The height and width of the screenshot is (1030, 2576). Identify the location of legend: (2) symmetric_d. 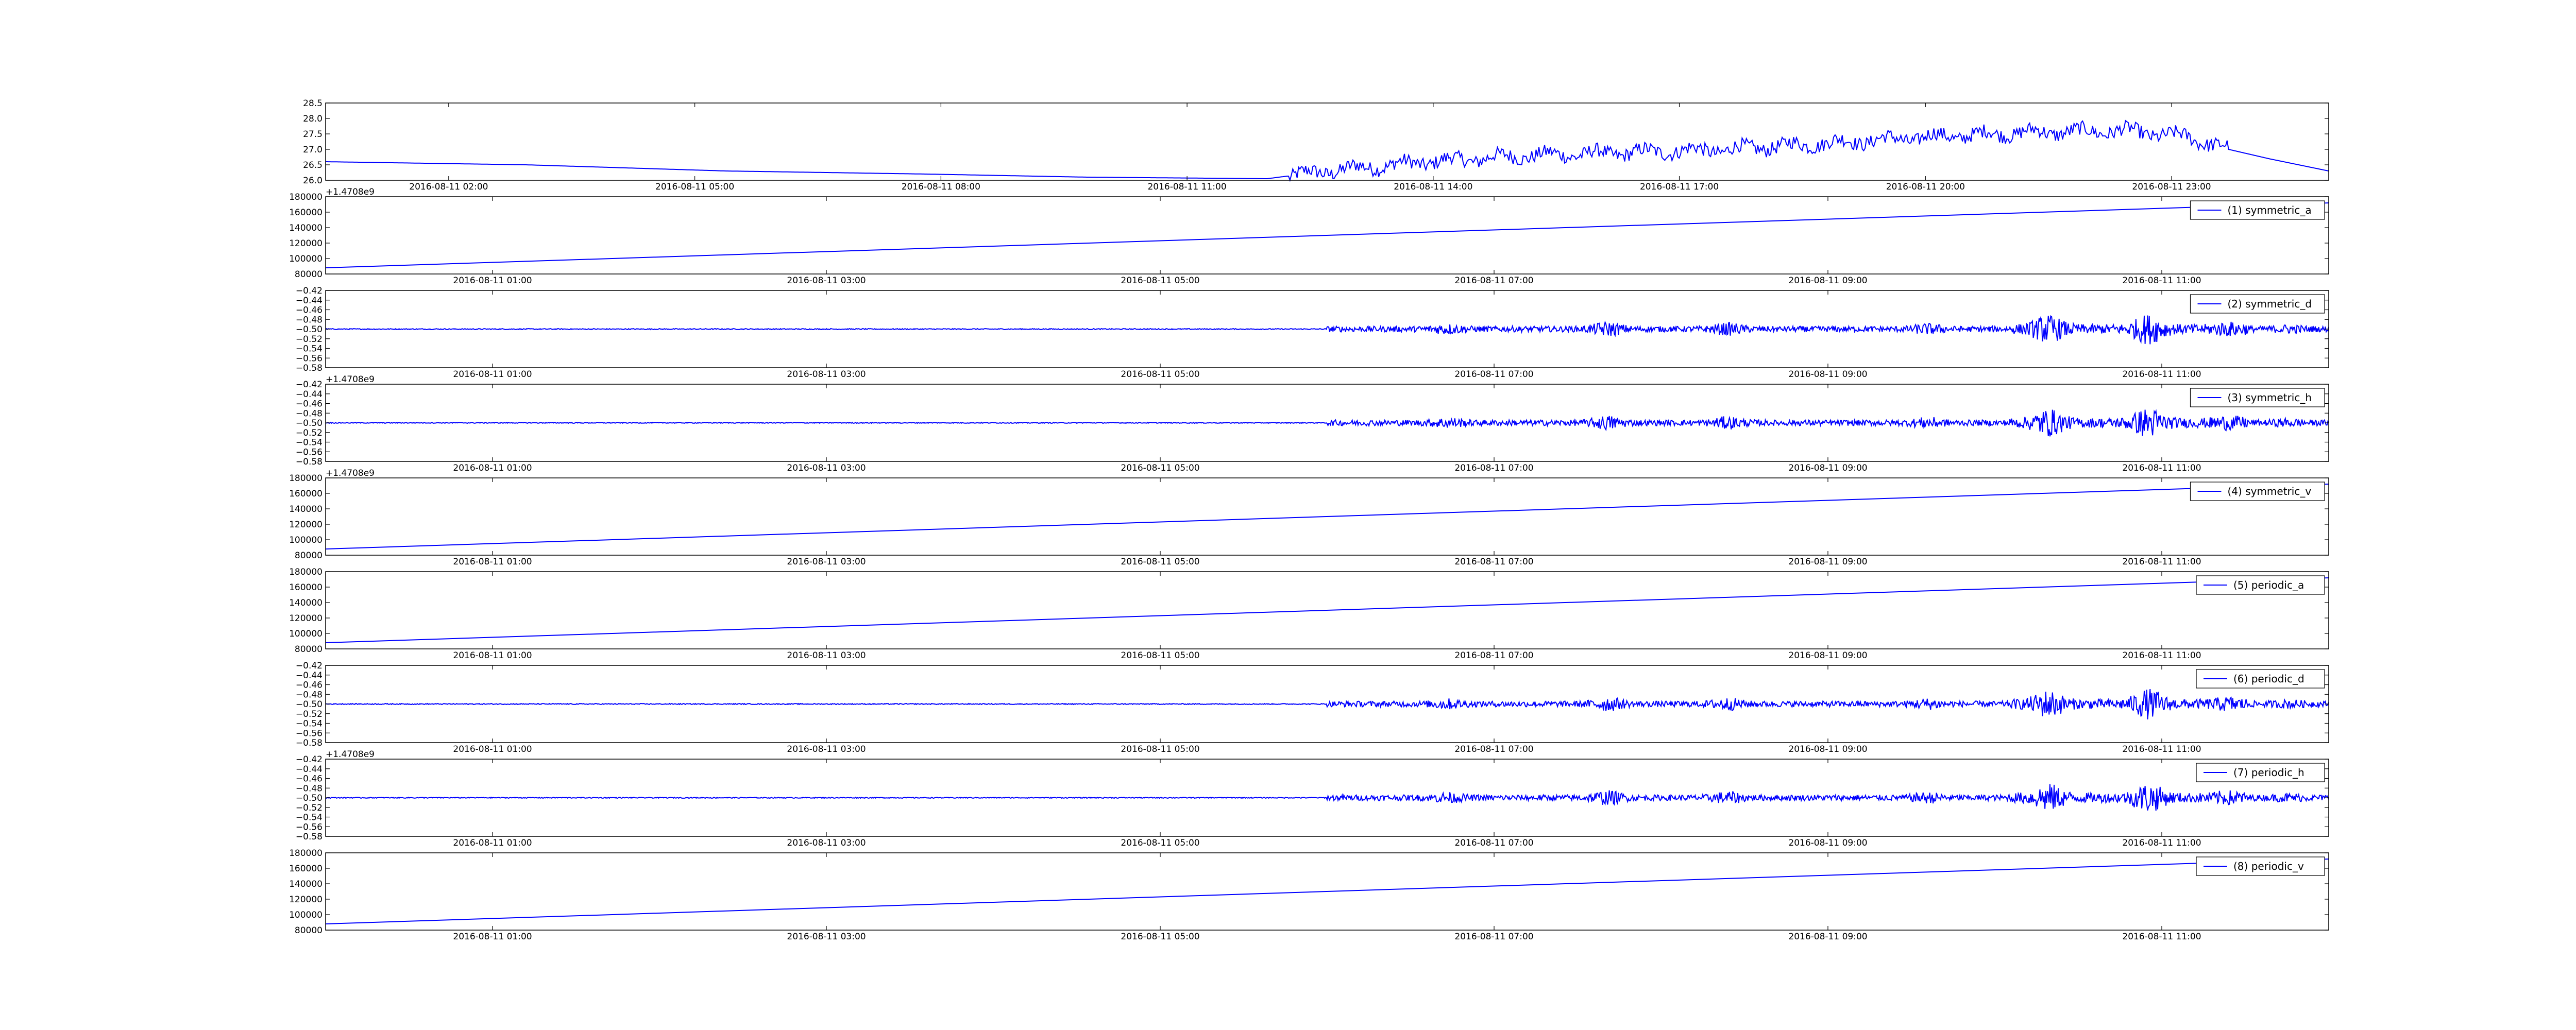
(2257, 304).